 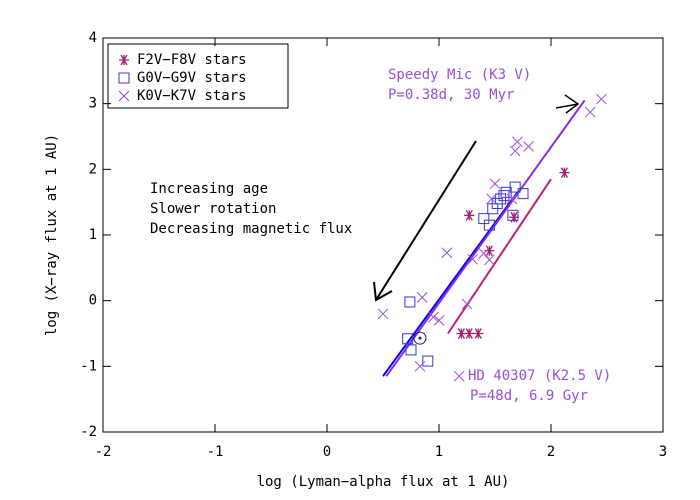 What do you see at coordinates (663, 452) in the screenshot?
I see `x-tick-label: 3` at bounding box center [663, 452].